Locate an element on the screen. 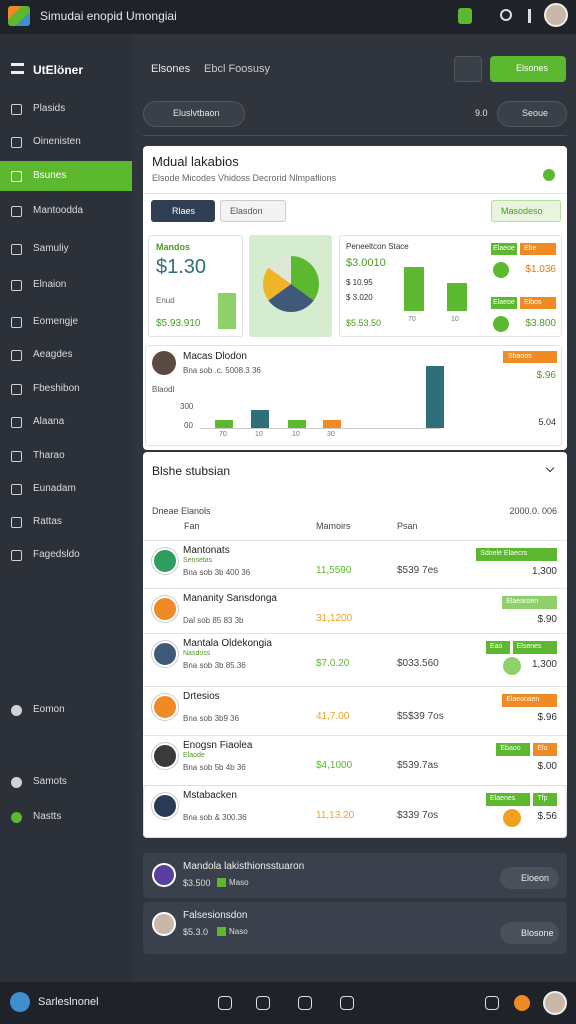  column-header: Psan is located at coordinates (407, 526).